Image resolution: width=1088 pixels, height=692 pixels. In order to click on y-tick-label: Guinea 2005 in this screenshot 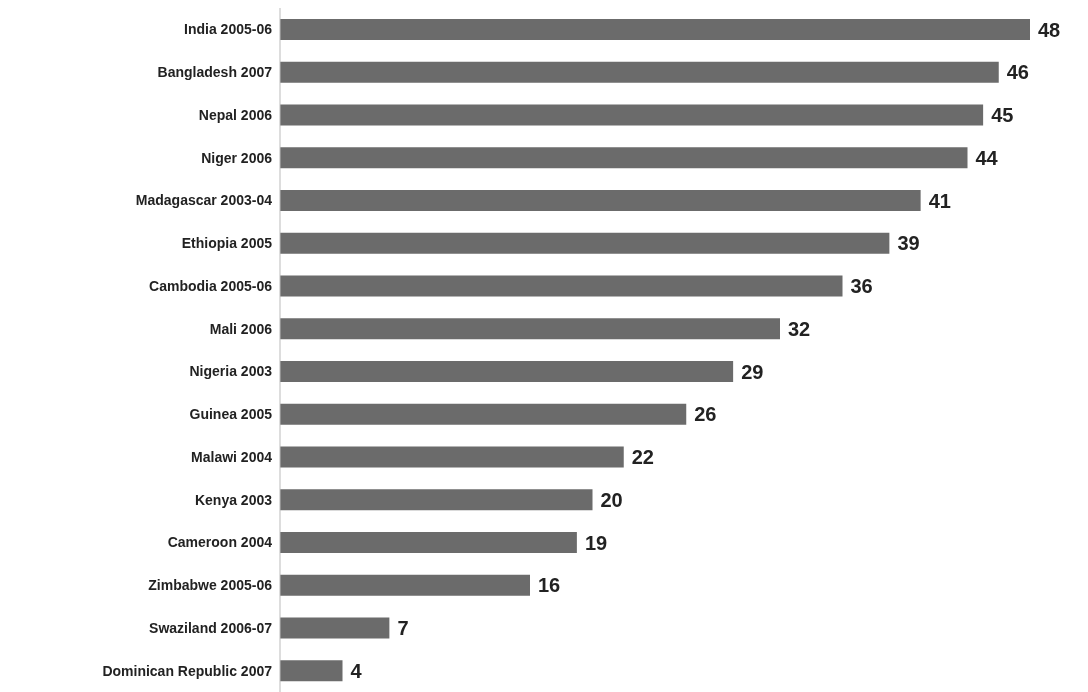, I will do `click(231, 414)`.